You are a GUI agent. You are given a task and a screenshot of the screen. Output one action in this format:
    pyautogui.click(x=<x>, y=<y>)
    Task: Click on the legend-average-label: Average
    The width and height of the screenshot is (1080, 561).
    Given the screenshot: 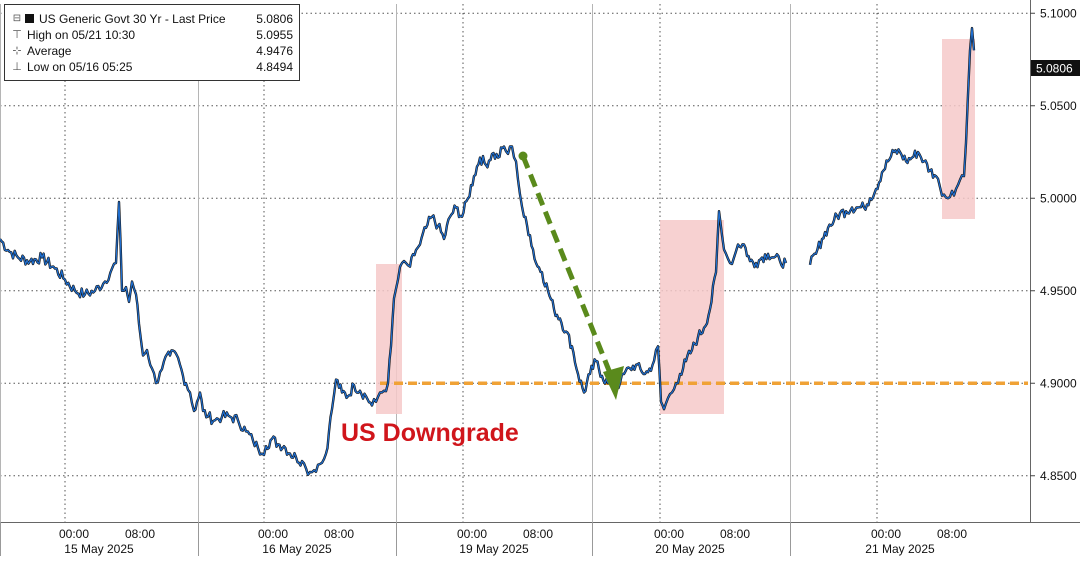 What is the action you would take?
    pyautogui.click(x=49, y=51)
    